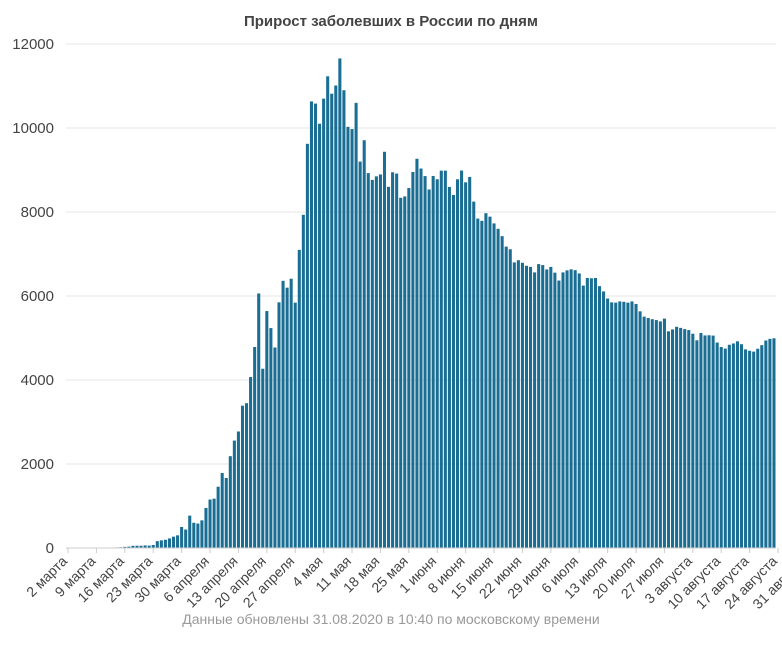  What do you see at coordinates (33, 128) in the screenshot?
I see `y-tick-label: 10000` at bounding box center [33, 128].